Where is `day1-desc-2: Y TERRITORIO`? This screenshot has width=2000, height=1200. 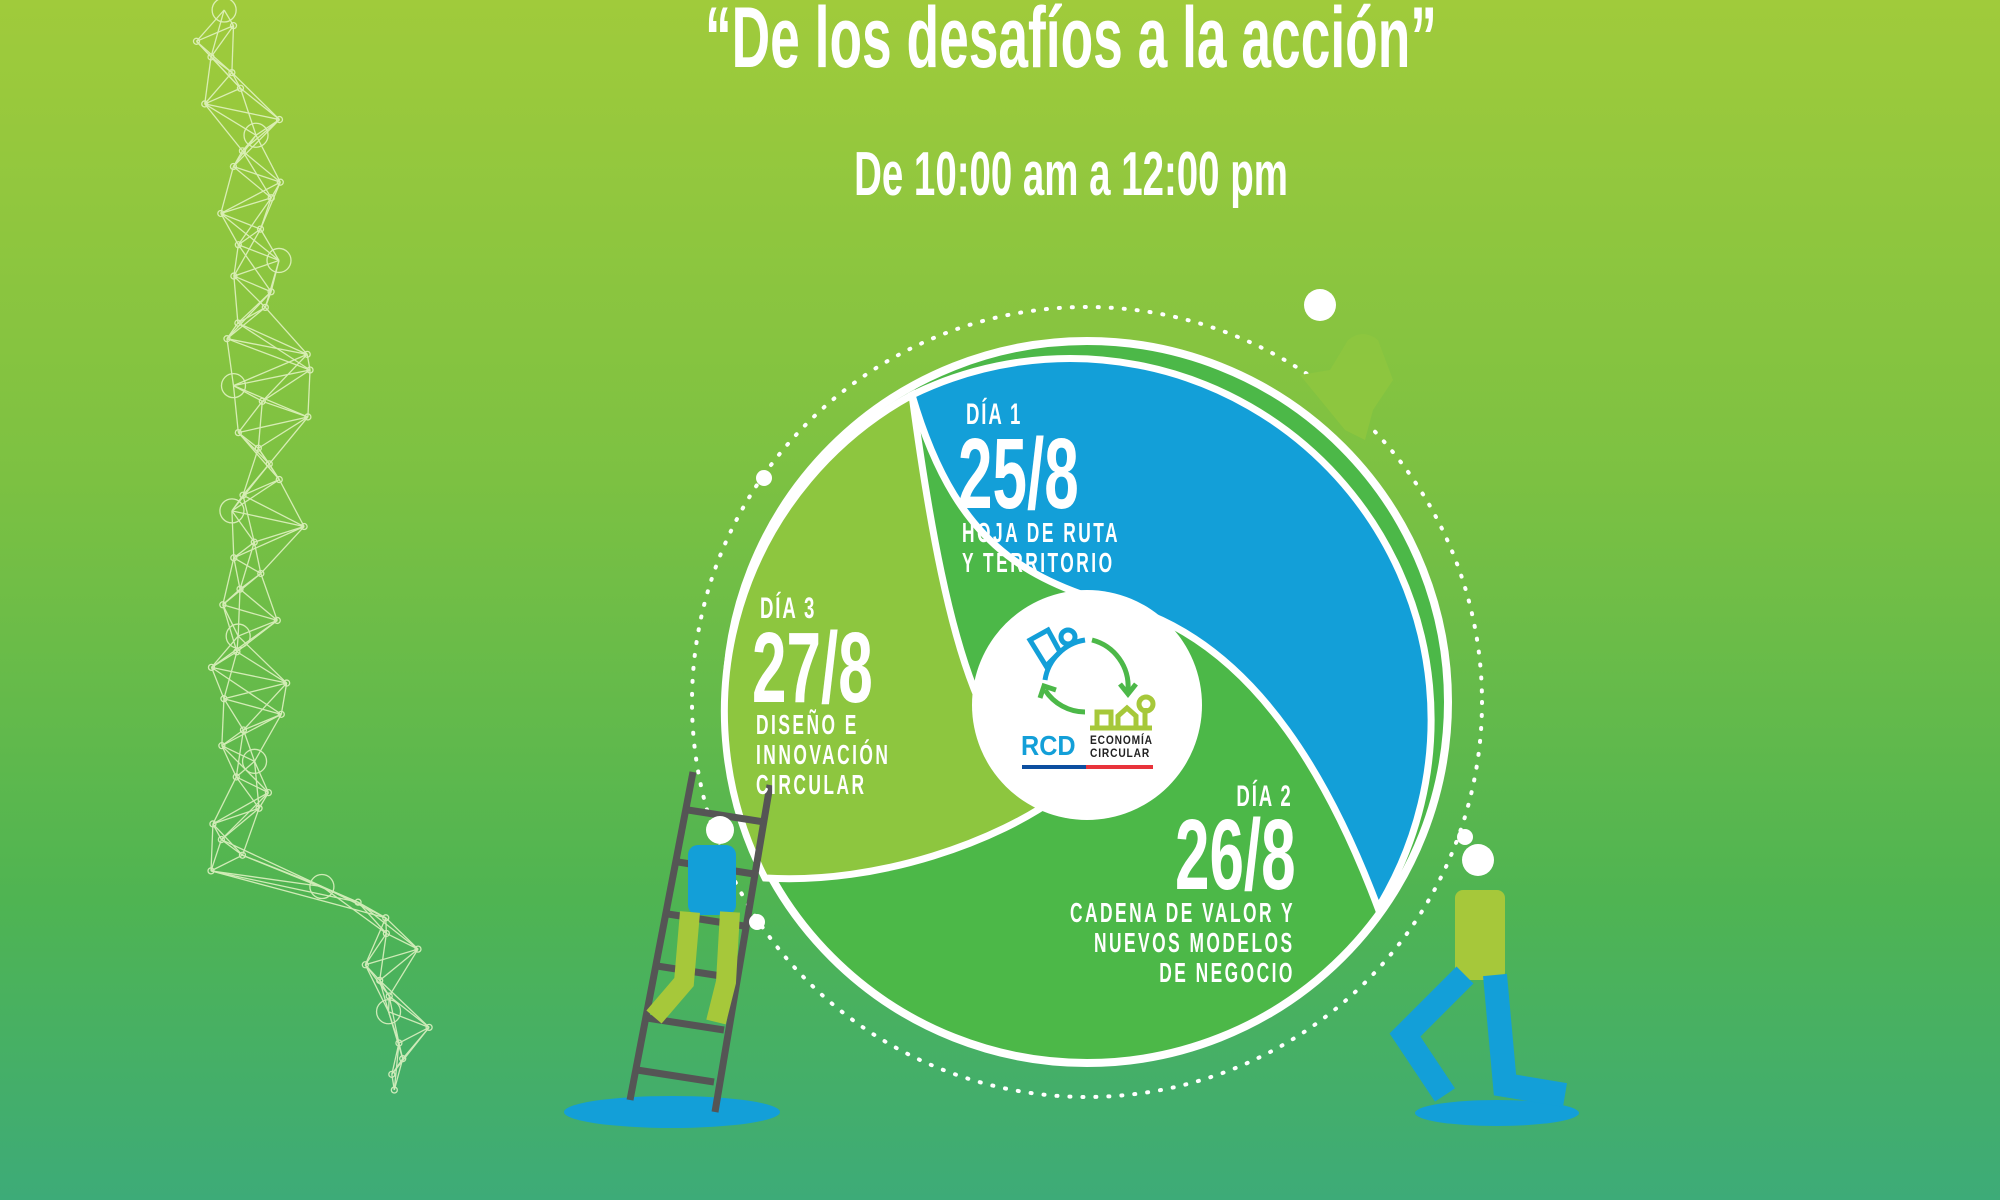
day1-desc-2: Y TERRITORIO is located at coordinates (1038, 562).